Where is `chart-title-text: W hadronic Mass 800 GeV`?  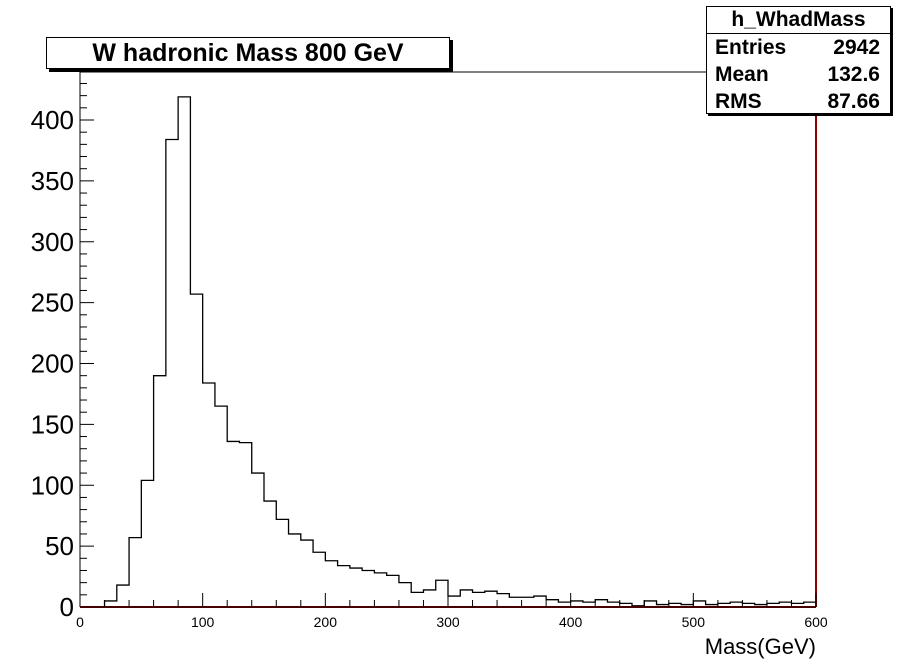
chart-title-text: W hadronic Mass 800 GeV is located at coordinates (248, 52).